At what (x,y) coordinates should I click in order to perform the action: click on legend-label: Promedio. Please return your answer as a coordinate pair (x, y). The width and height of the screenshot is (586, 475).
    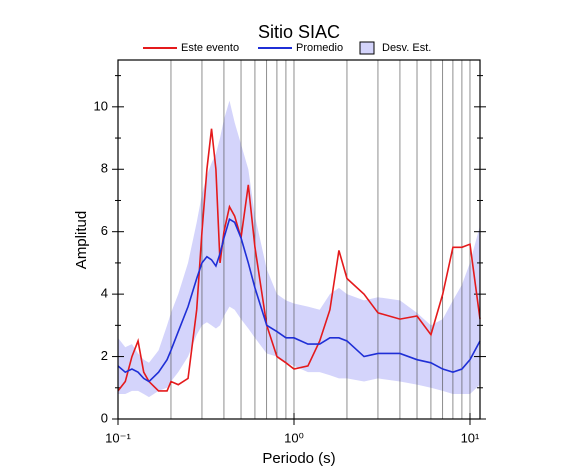
    Looking at the image, I should click on (319, 48).